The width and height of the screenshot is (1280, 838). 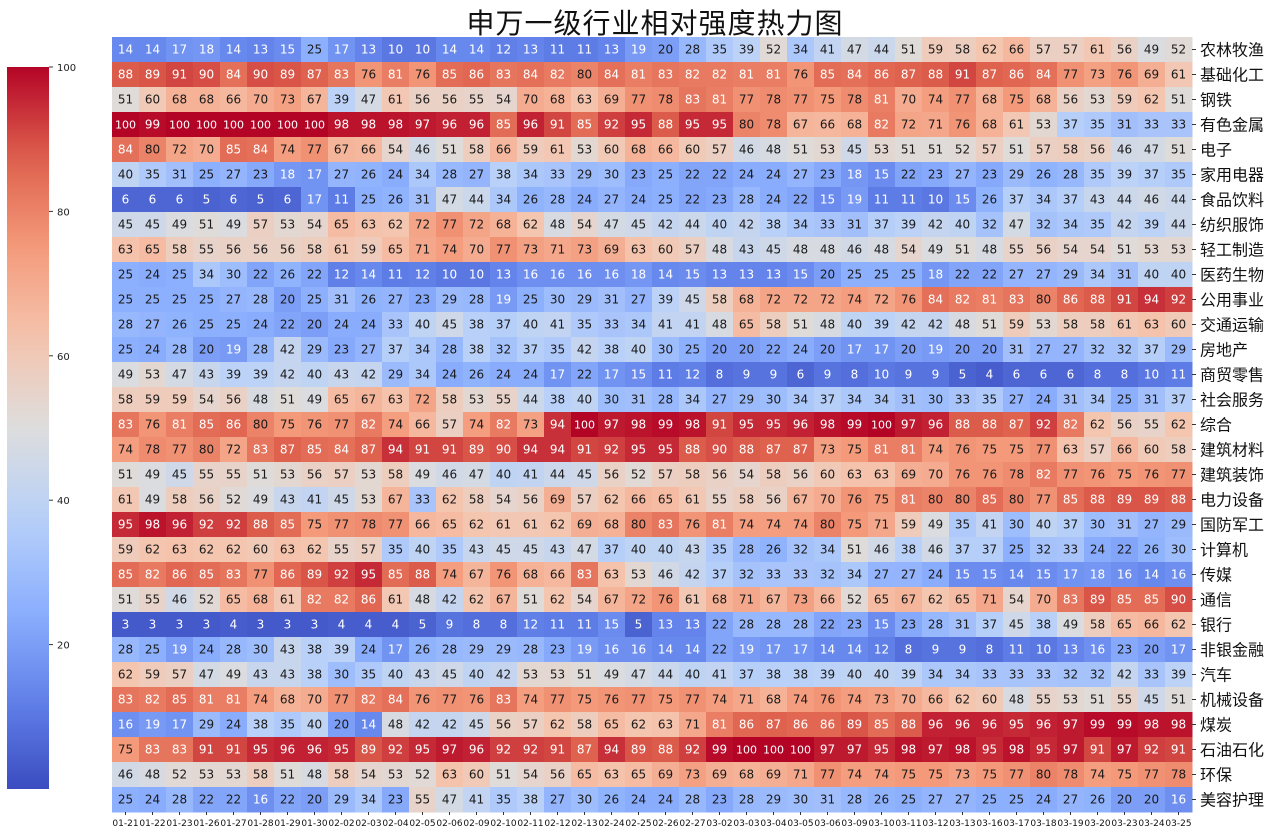 What do you see at coordinates (800, 750) in the screenshot?
I see `cell-value-label: 100` at bounding box center [800, 750].